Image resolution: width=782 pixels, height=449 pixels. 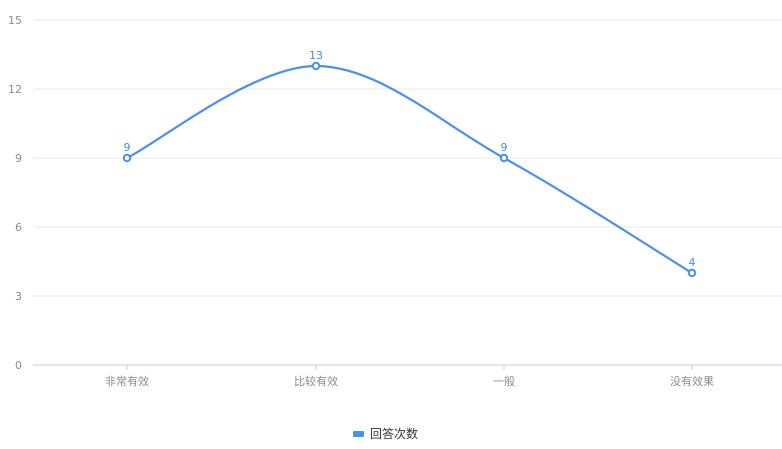 I want to click on x-tick-label: 比较有效, so click(x=316, y=381).